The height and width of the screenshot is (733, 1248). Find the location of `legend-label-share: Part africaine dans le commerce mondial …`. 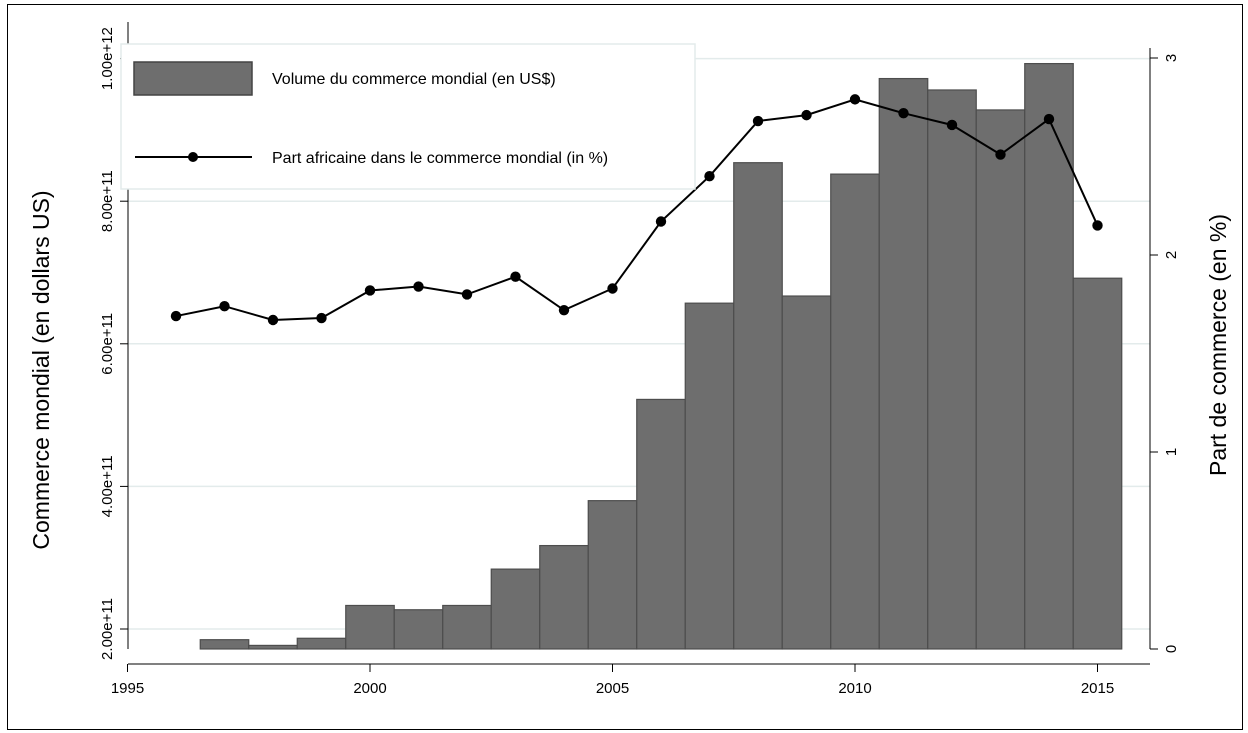

legend-label-share: Part africaine dans le commerce mondial … is located at coordinates (440, 158).